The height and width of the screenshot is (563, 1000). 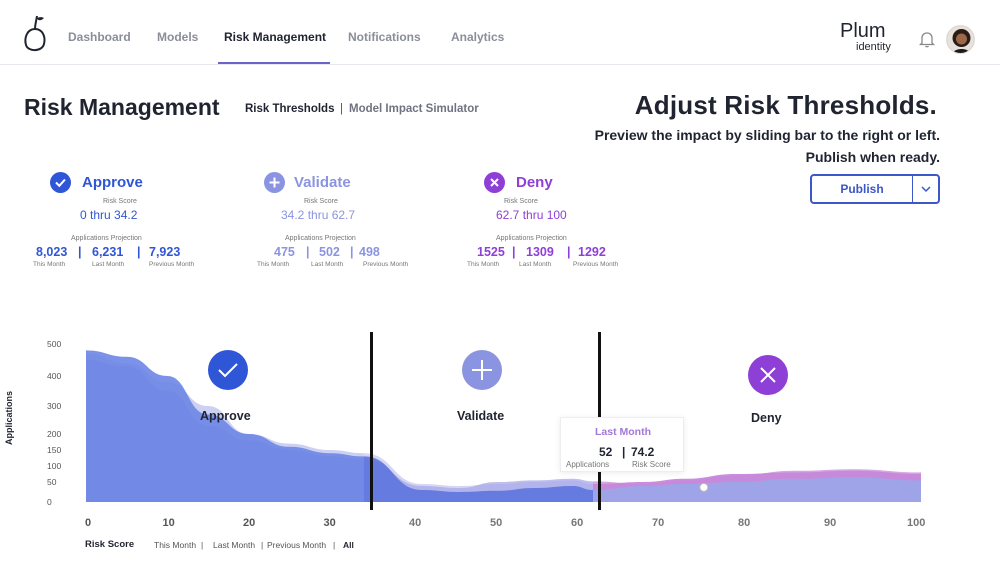 I want to click on publish-dropdown-button, so click(x=925, y=189).